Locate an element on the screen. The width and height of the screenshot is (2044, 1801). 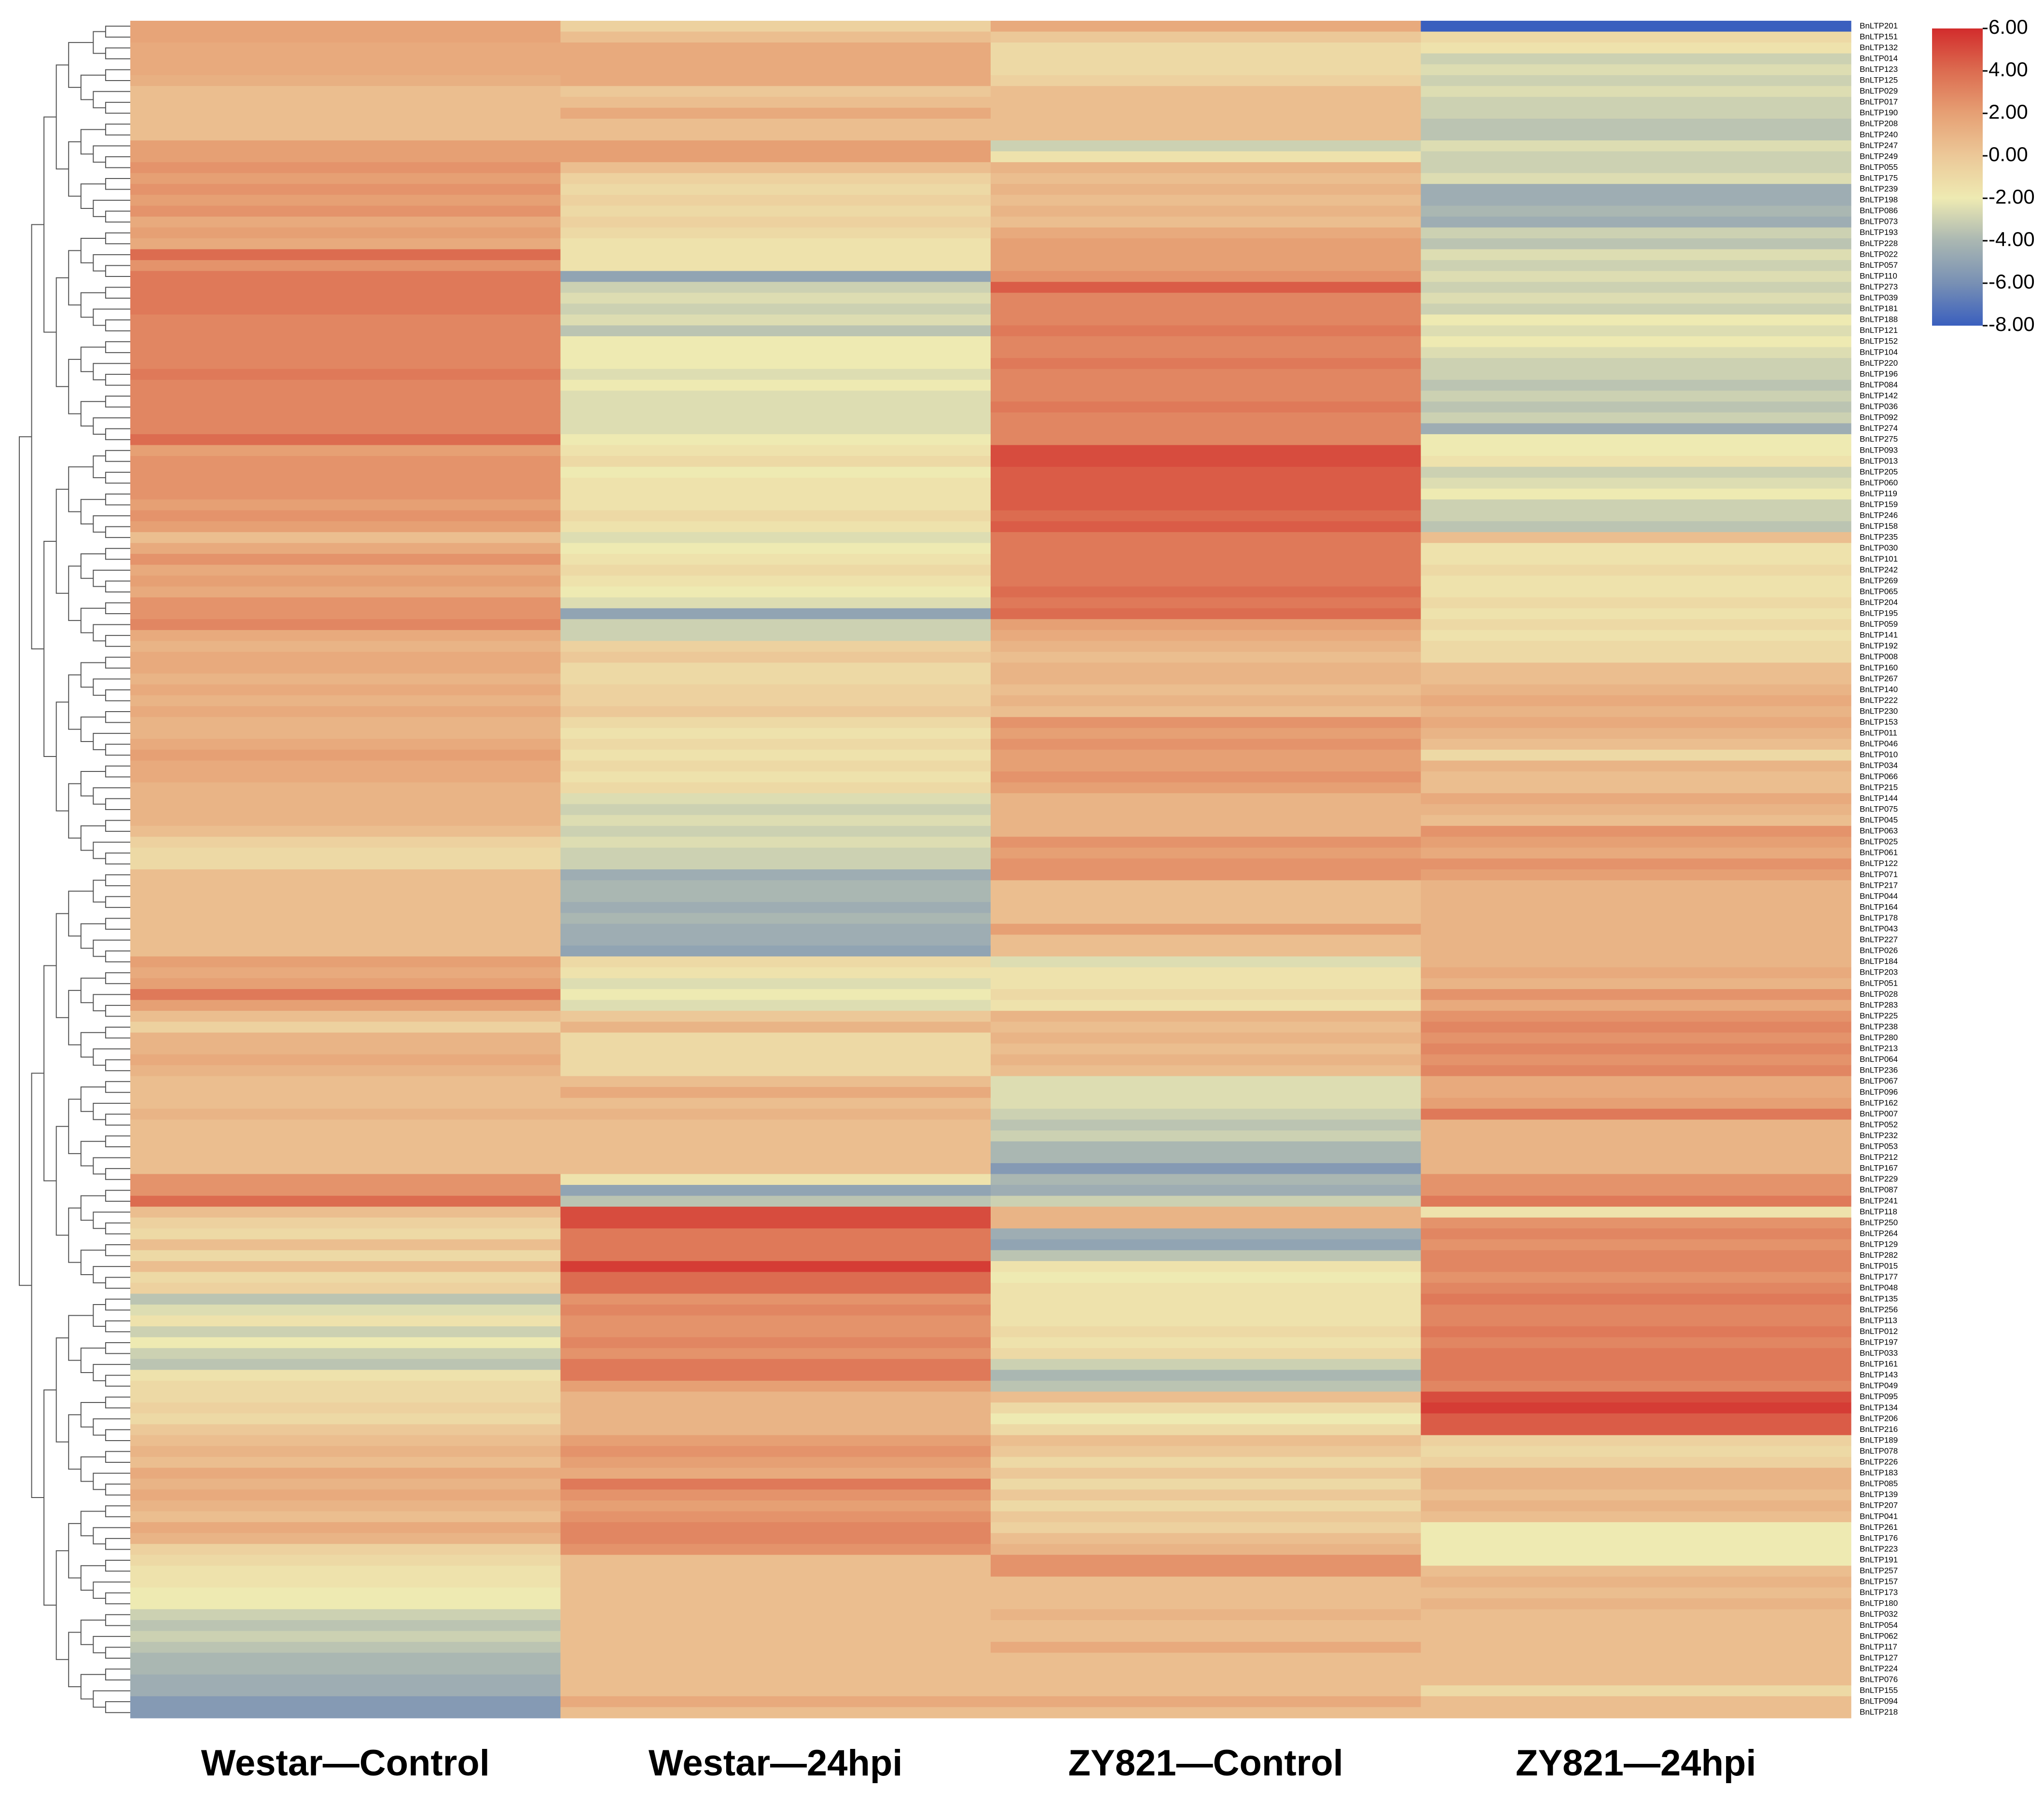
row-label: BnLTP228 is located at coordinates (1879, 243).